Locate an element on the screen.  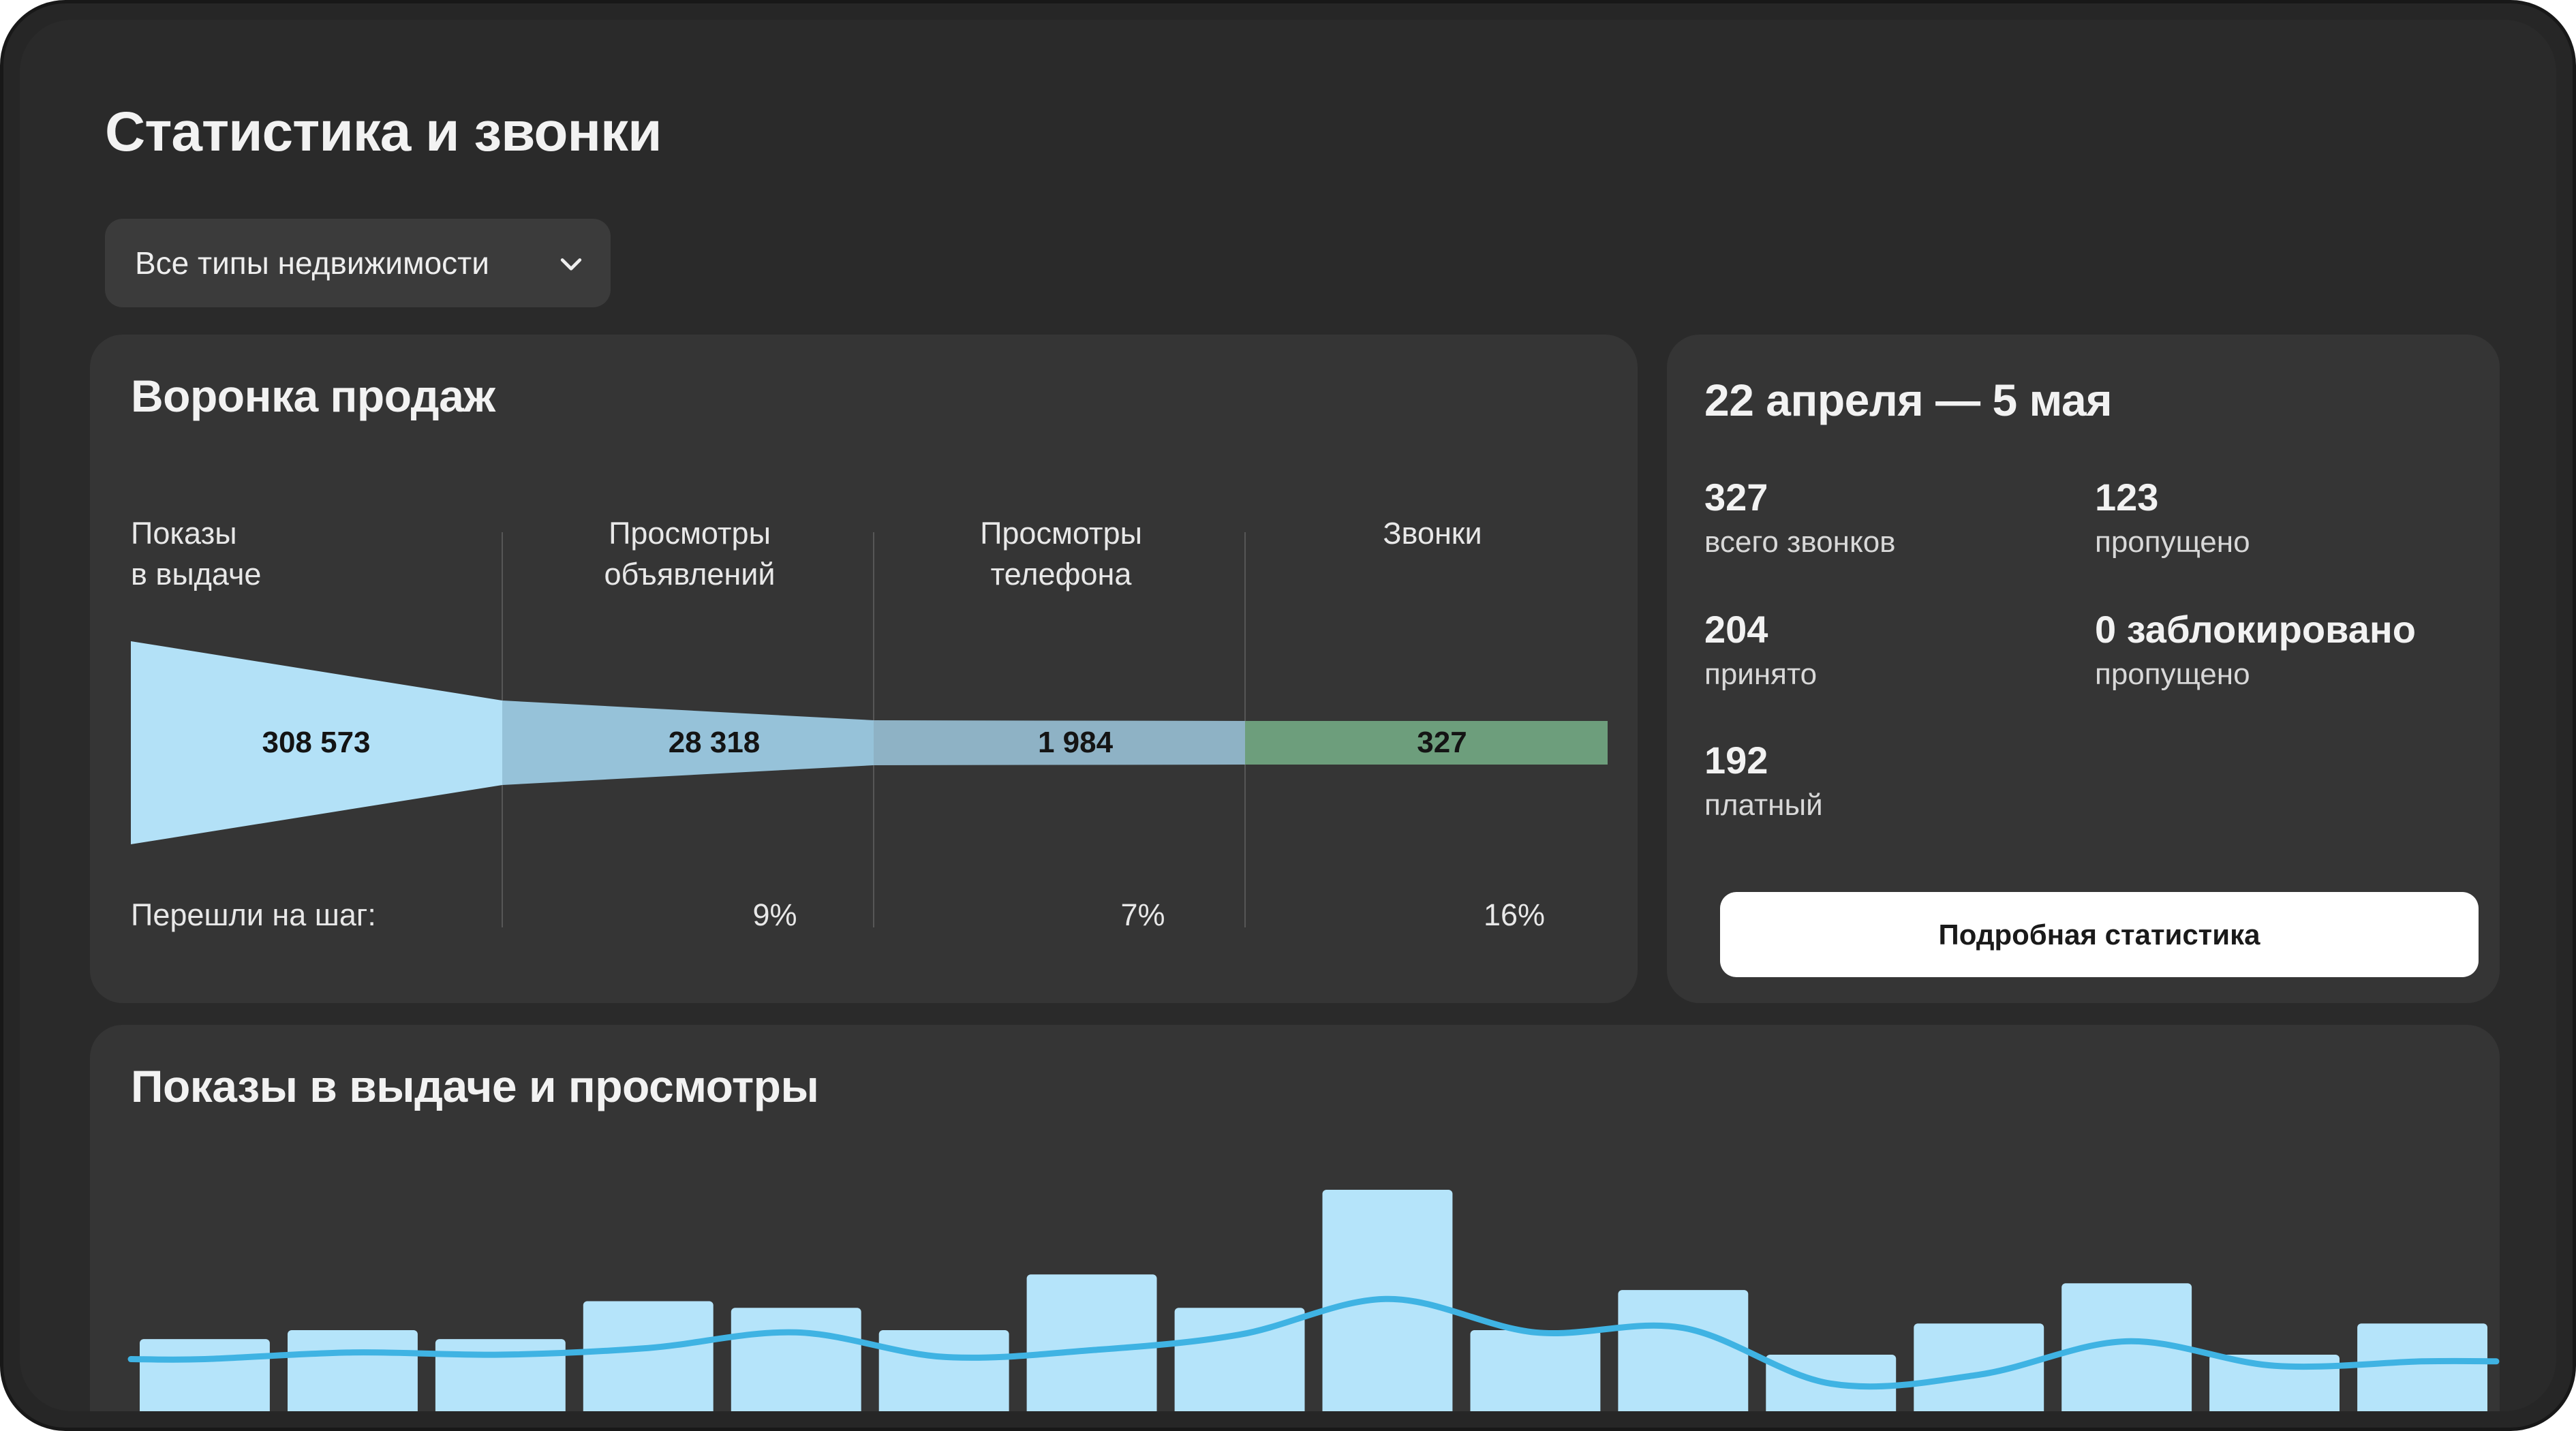
stat-paid-label: платный is located at coordinates (1763, 805).